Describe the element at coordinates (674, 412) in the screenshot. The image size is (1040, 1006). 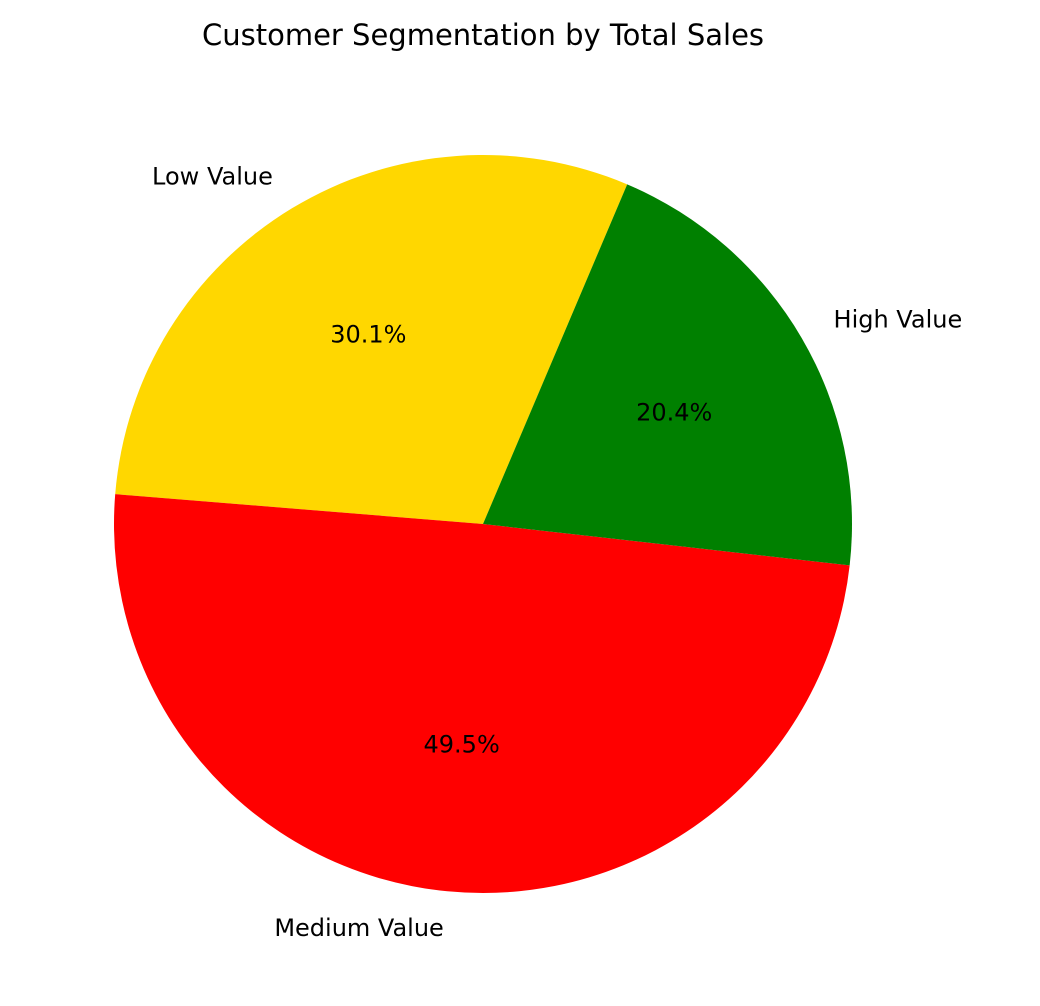
I see `slice-percent-high-value: 20.4%` at that location.